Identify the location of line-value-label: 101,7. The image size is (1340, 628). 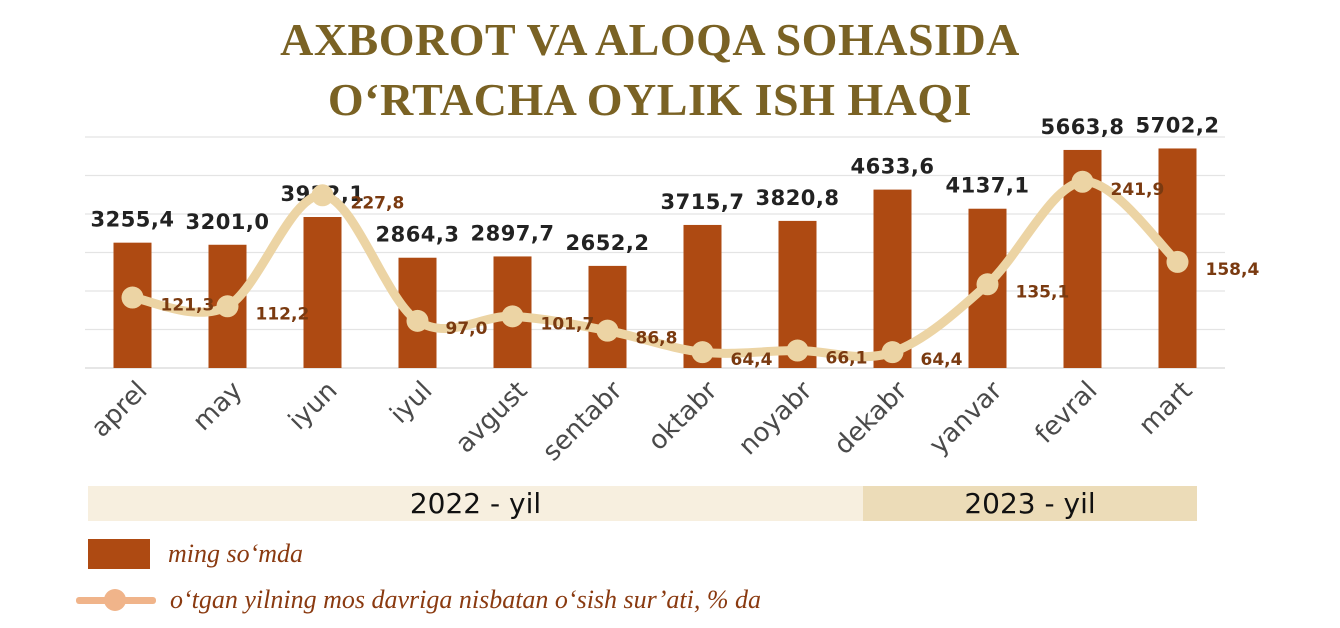
(568, 324).